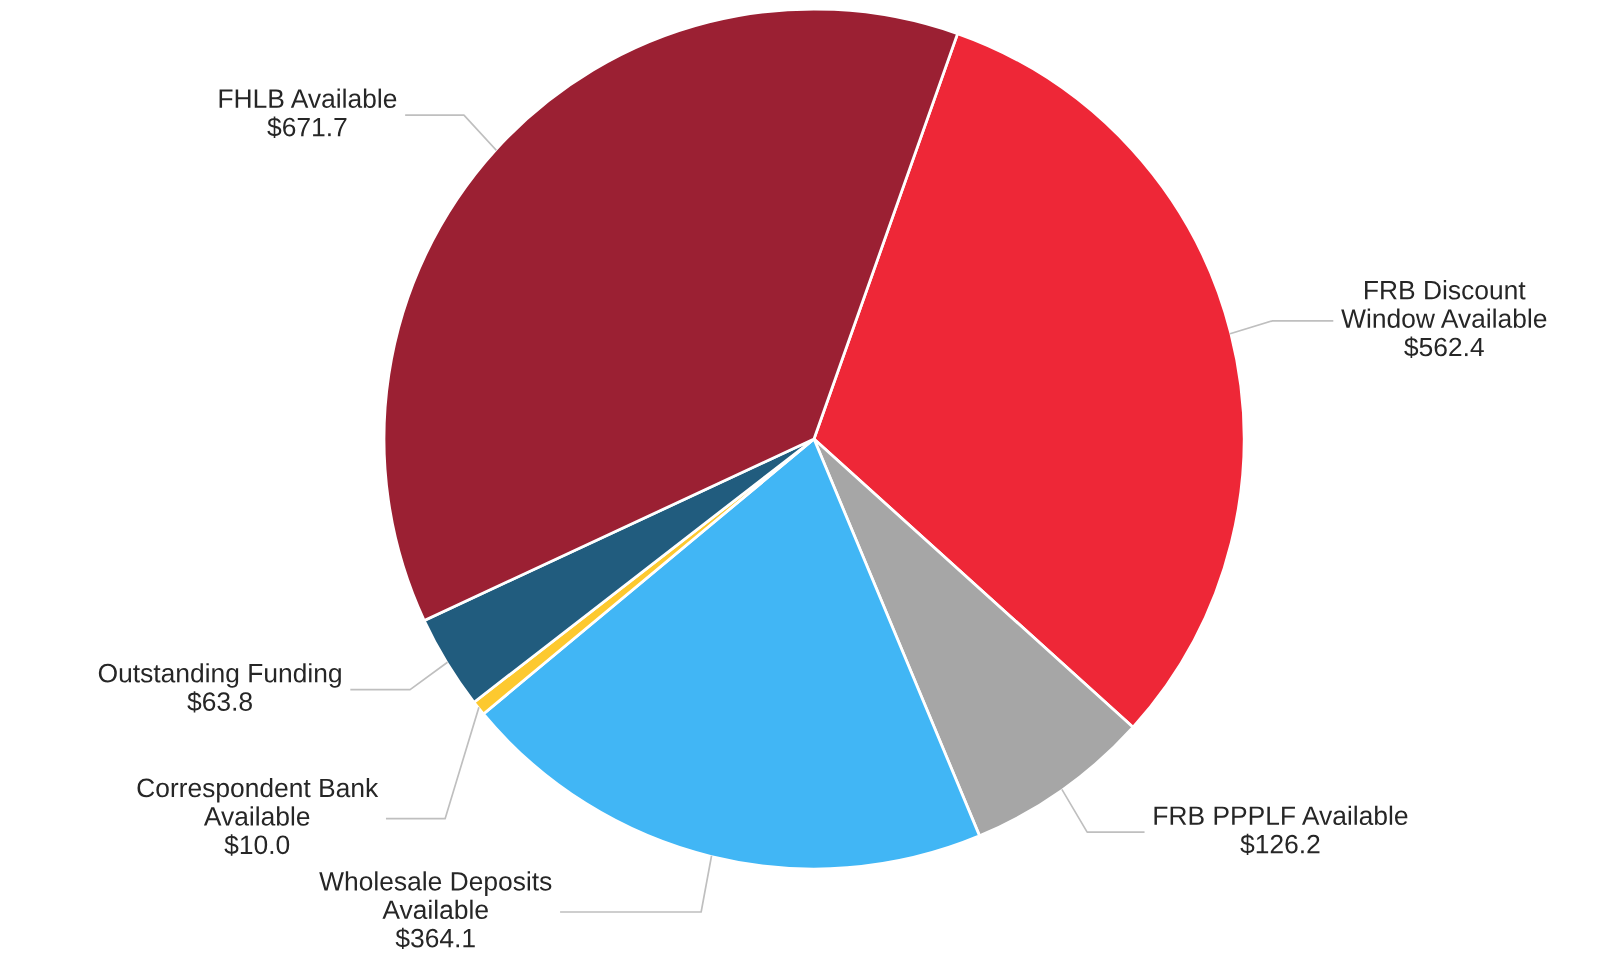 This screenshot has width=1602, height=961. Describe the element at coordinates (1444, 304) in the screenshot. I see `slice-label: FRB Discount Window Available` at that location.